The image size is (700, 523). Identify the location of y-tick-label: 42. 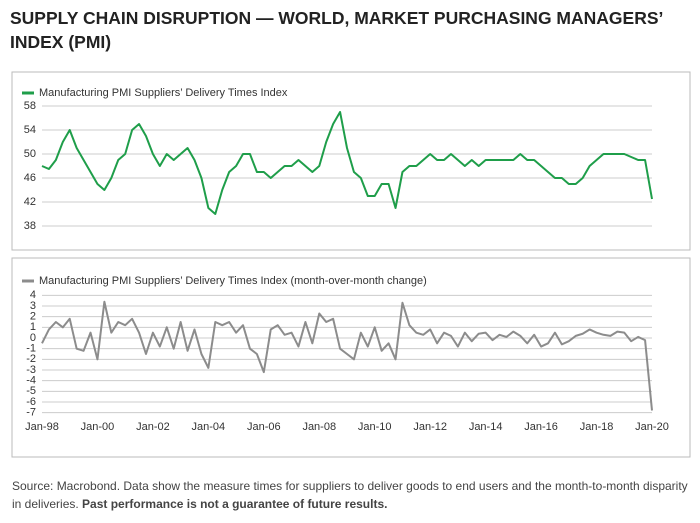
(30, 202).